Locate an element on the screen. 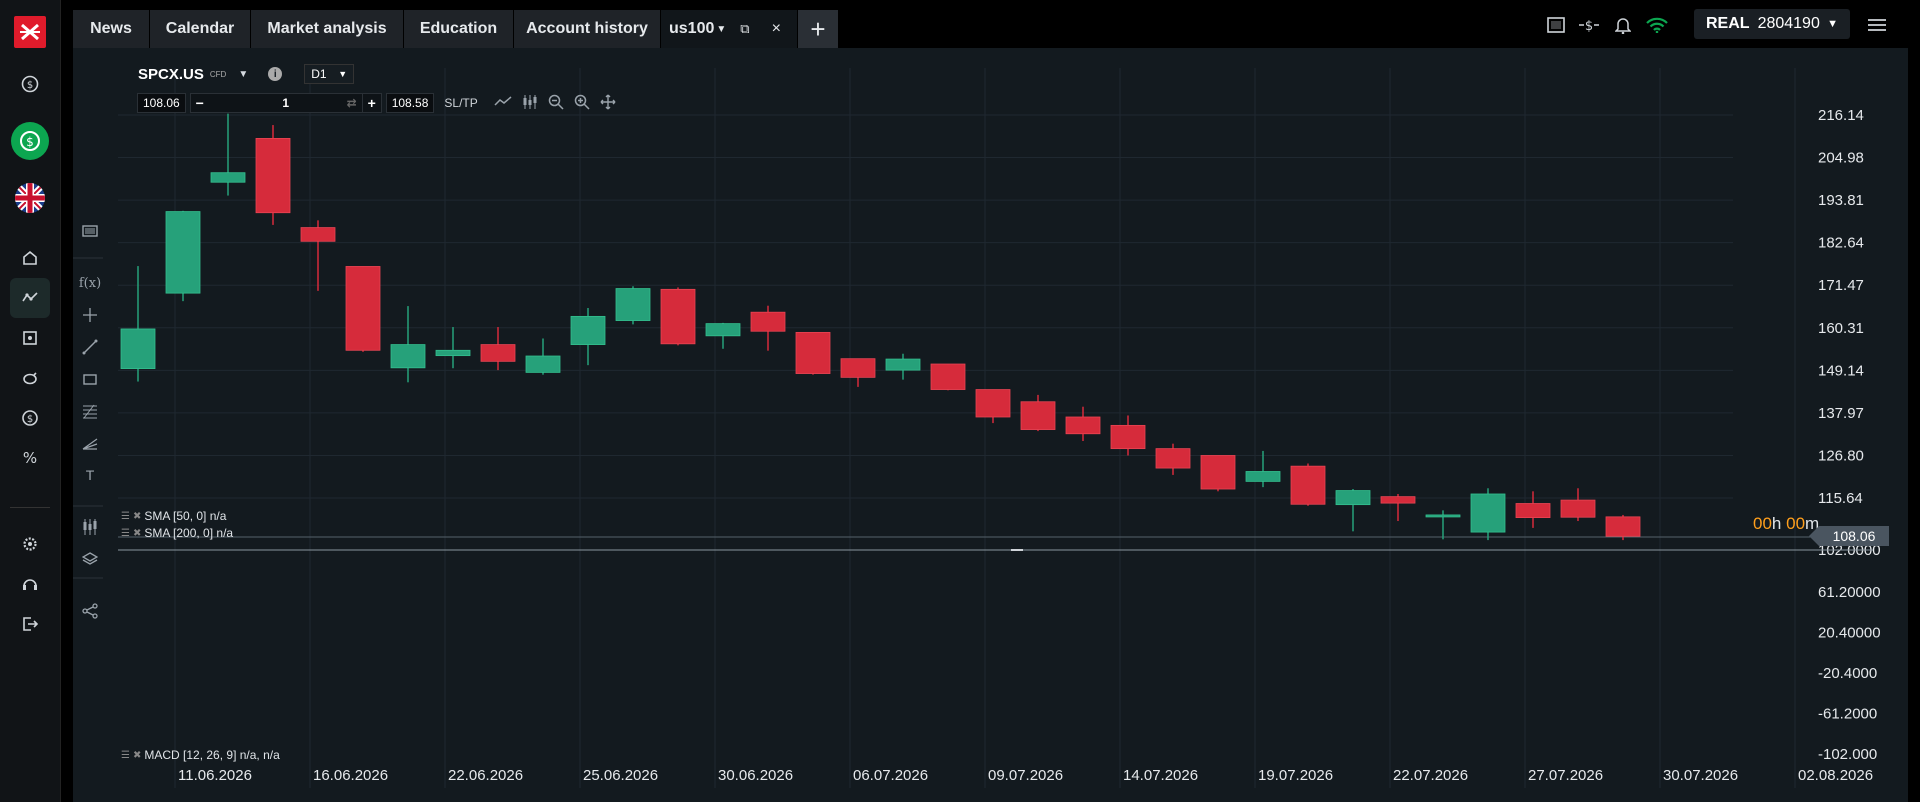  text-tool-icon: T is located at coordinates (90, 475).